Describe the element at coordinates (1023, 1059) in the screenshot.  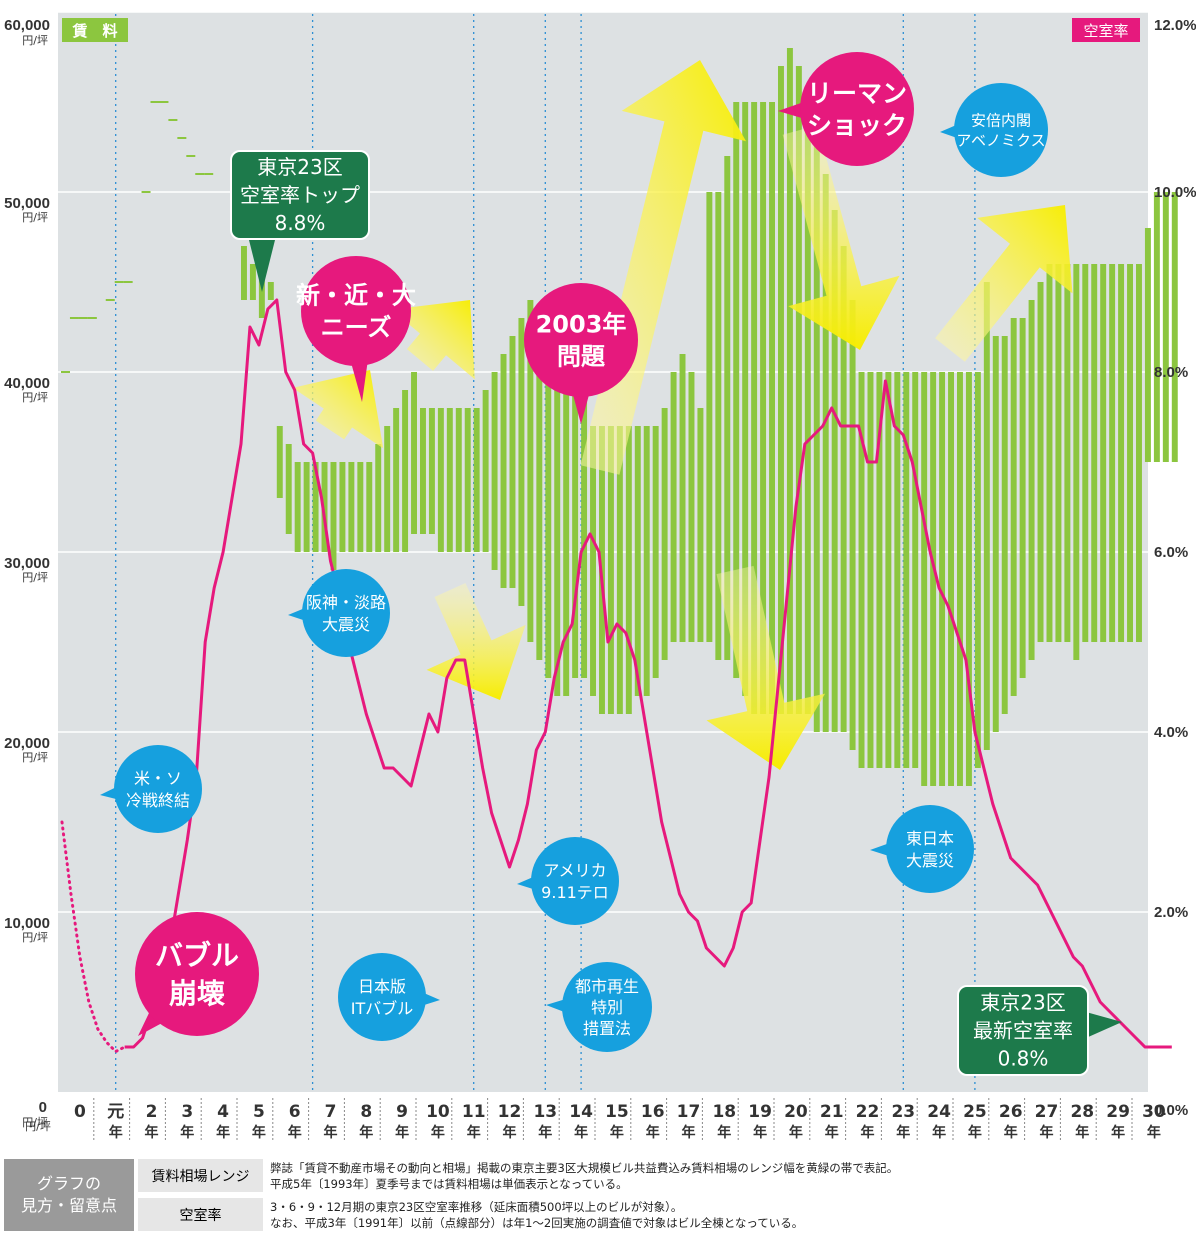
I see `latest-vacancy-callout-line: 0.8%` at that location.